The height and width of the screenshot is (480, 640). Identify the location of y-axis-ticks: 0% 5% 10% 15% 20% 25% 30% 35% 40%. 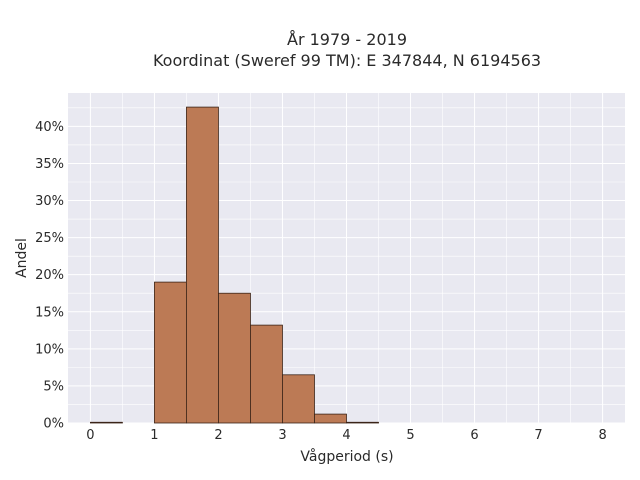
(49, 276).